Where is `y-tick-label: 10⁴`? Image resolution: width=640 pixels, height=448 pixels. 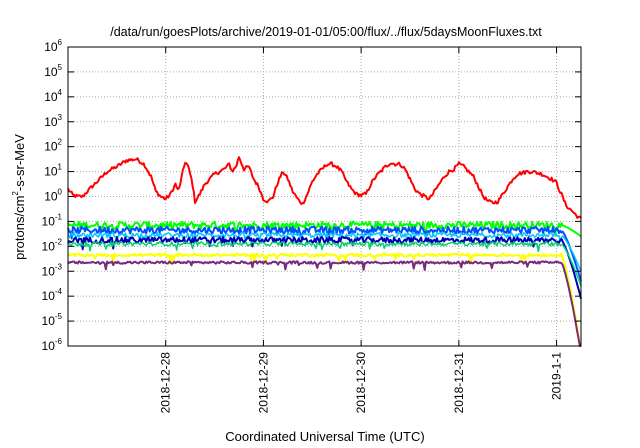 y-tick-label: 10⁴ is located at coordinates (53, 96).